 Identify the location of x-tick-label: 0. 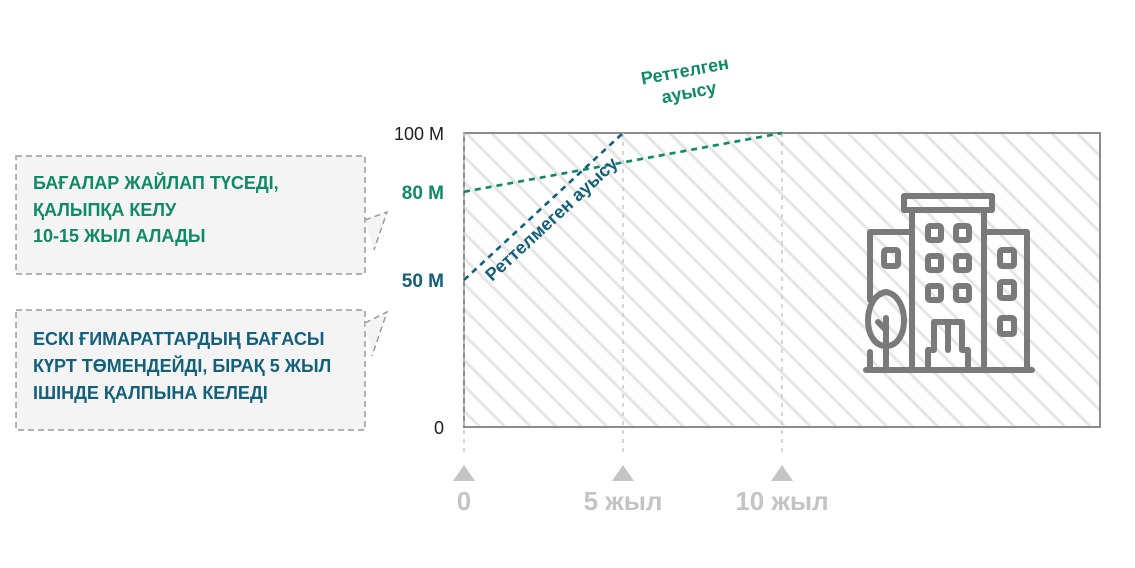
(464, 501).